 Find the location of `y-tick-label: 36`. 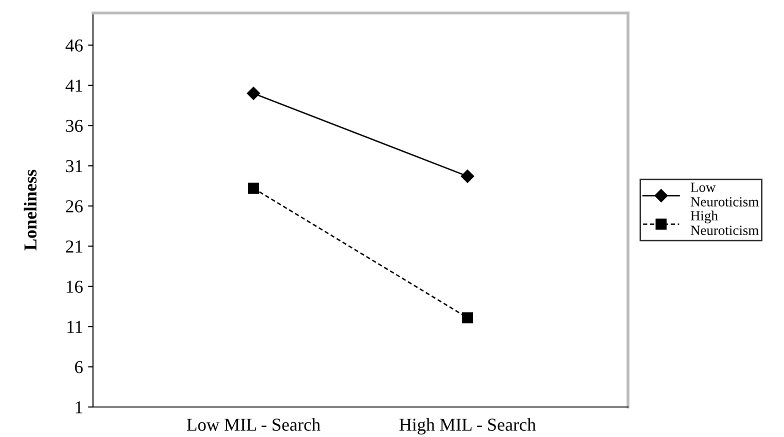

y-tick-label: 36 is located at coordinates (74, 126).